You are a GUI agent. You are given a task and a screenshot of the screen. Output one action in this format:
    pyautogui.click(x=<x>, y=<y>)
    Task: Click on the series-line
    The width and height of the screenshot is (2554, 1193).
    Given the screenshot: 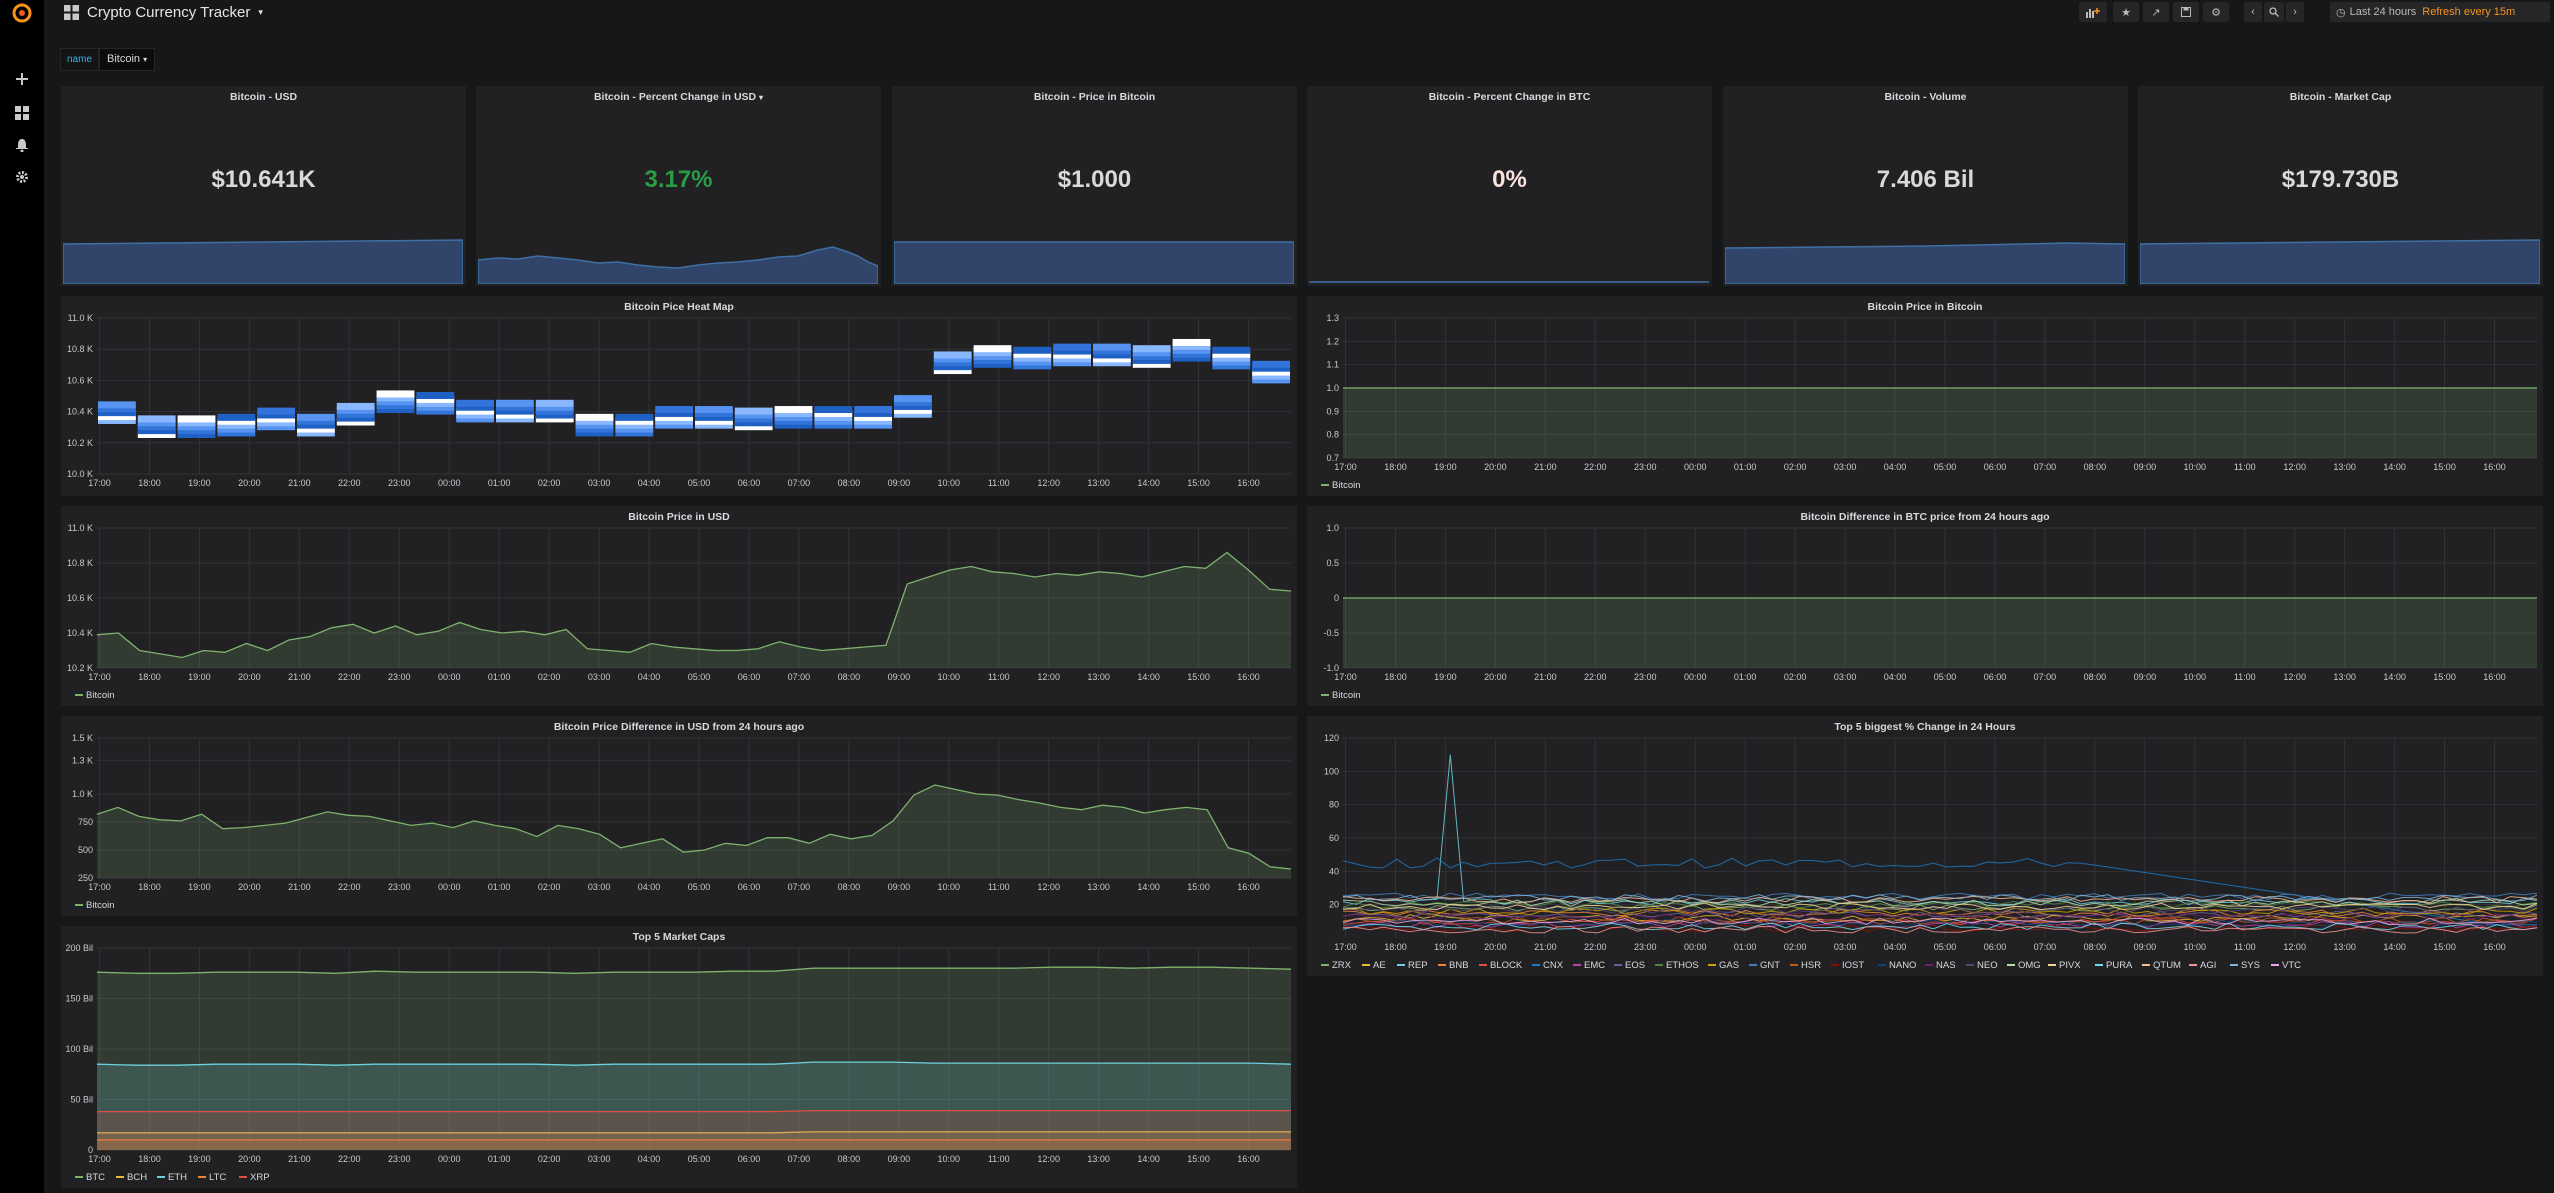 What is the action you would take?
    pyautogui.click(x=694, y=1063)
    